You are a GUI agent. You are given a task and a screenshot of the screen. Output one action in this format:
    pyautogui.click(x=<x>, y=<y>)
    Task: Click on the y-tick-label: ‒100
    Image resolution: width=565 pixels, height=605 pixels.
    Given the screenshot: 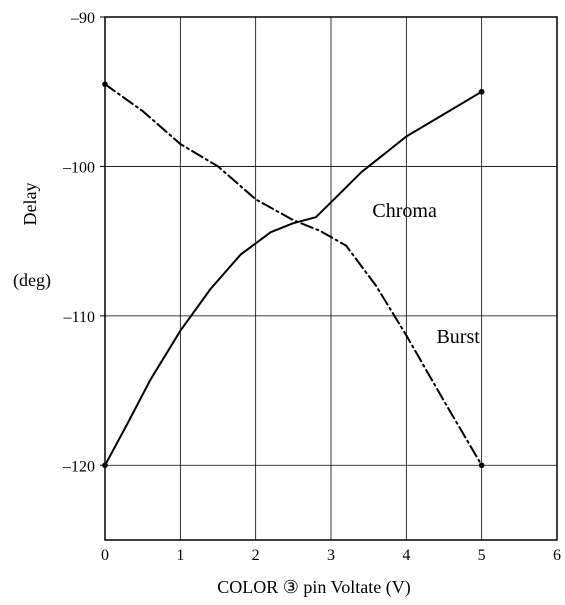 What is the action you would take?
    pyautogui.click(x=78, y=167)
    